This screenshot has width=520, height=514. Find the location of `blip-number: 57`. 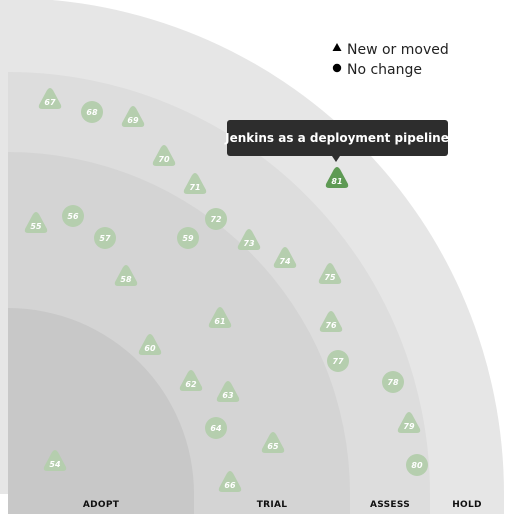

blip-number: 57 is located at coordinates (105, 238).